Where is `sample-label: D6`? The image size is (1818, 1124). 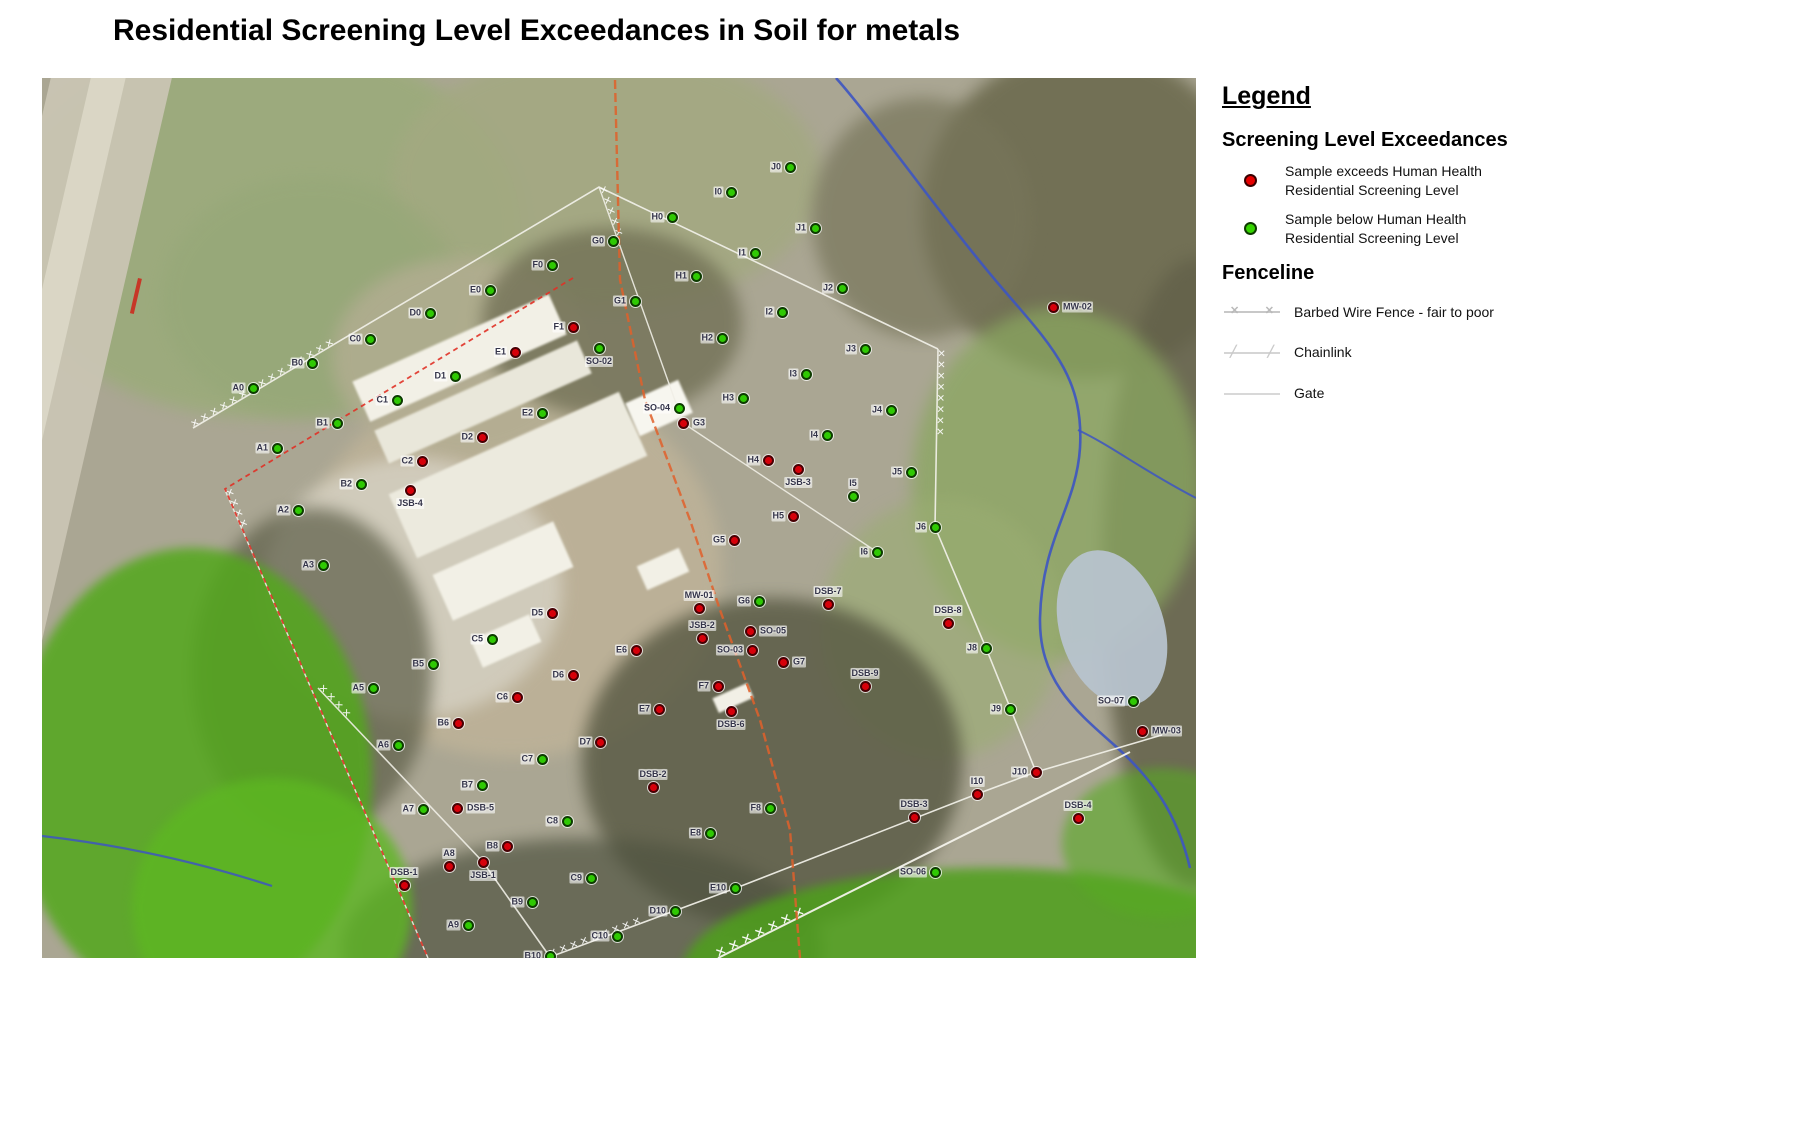
sample-label: D6 is located at coordinates (558, 675).